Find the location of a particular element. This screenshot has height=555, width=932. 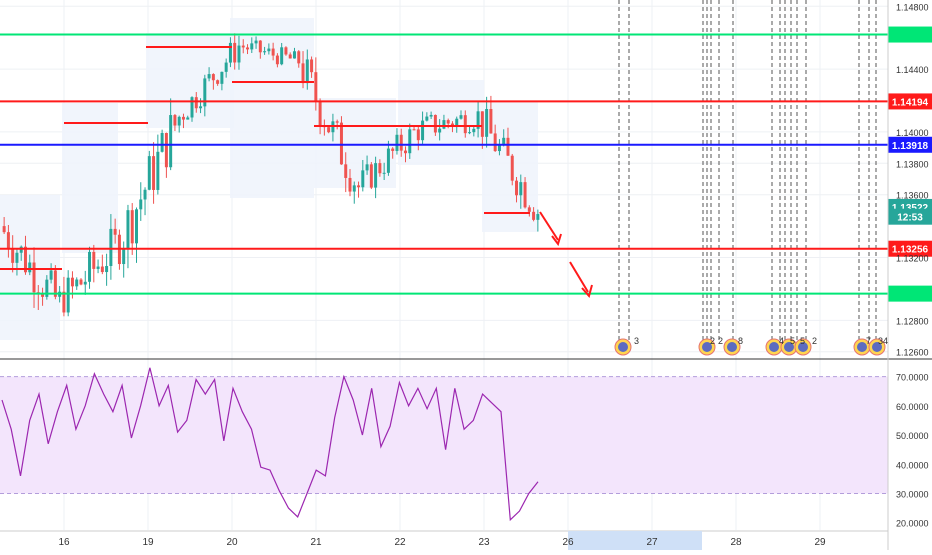

event-markers: 3 2 2 8 4 5 5 2 7 34 is located at coordinates (751, 346).